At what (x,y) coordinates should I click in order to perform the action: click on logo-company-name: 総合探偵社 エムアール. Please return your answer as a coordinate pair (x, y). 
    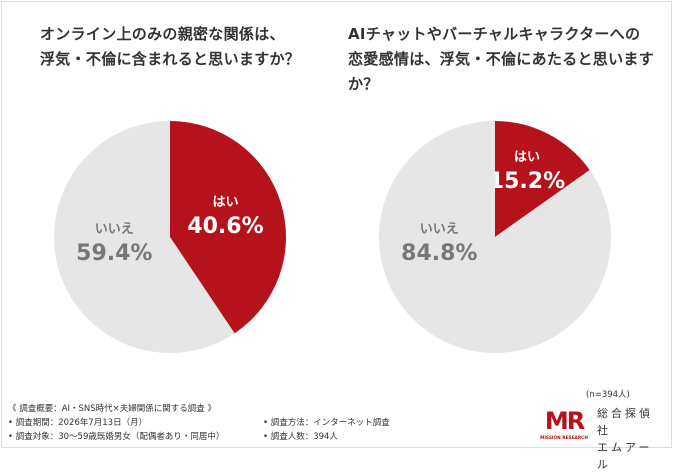
    Looking at the image, I should click on (631, 439).